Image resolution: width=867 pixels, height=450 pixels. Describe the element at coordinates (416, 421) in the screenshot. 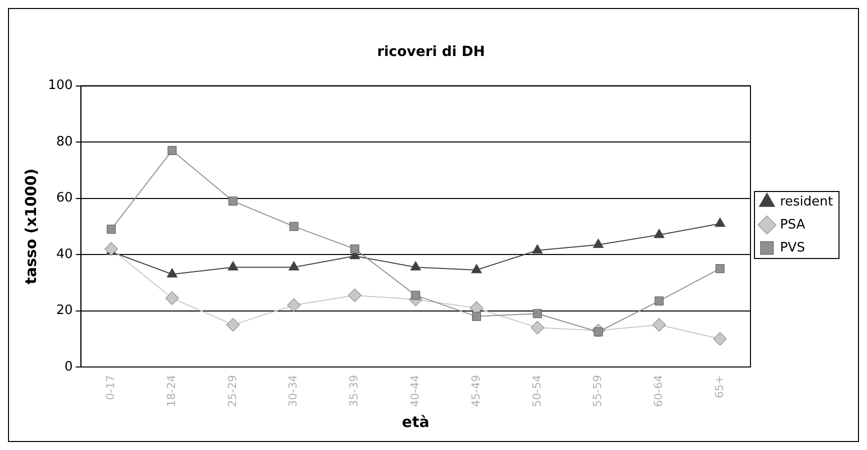

I see `x-axis-title: età` at that location.